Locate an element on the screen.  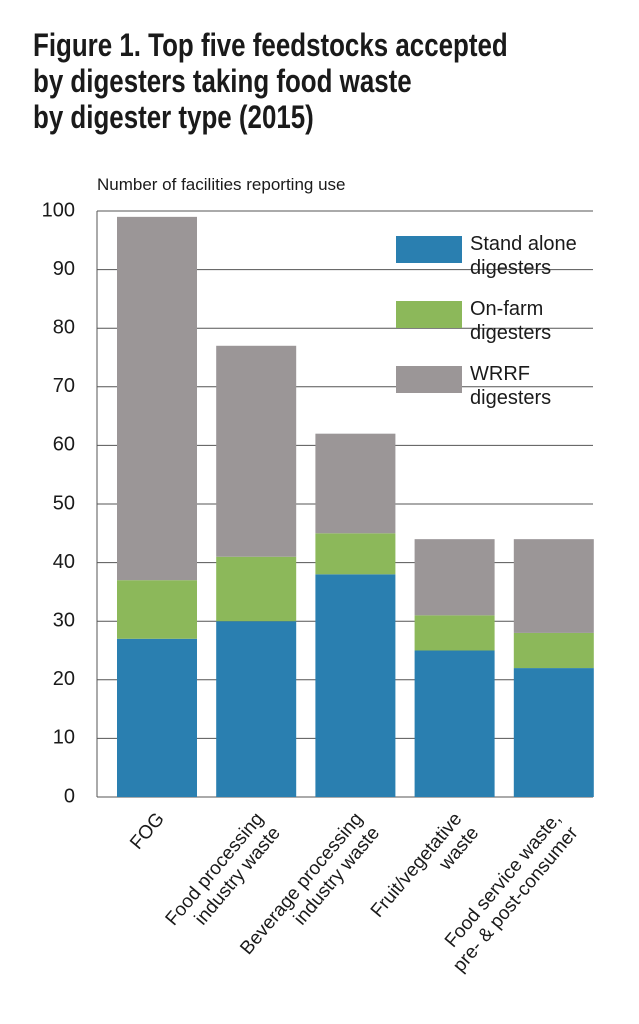
y-tick-label: 40 is located at coordinates (64, 562).